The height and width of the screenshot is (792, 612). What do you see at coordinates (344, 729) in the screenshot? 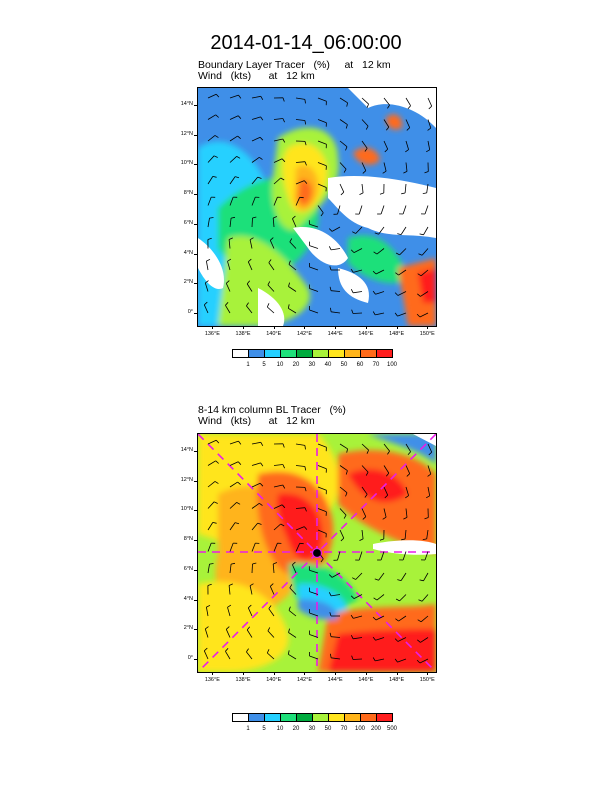
I see `colorbar-label: 70` at bounding box center [344, 729].